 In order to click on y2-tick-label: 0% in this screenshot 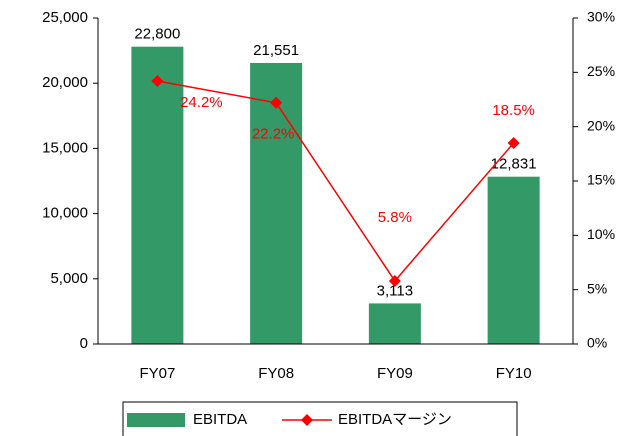, I will do `click(597, 343)`.